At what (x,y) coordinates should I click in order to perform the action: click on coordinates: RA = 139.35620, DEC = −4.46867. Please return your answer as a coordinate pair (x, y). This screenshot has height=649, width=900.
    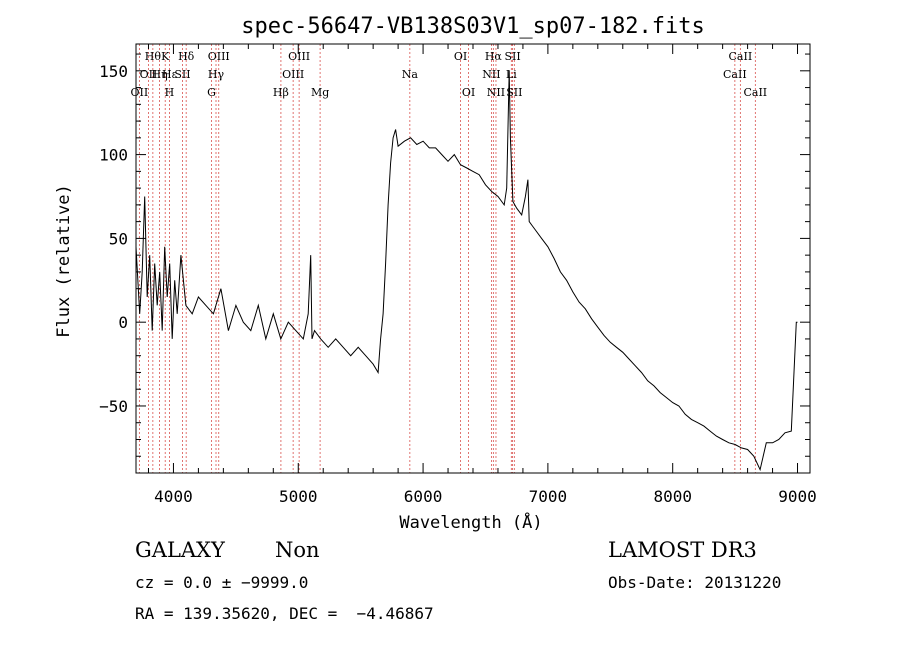
    Looking at the image, I should click on (284, 613).